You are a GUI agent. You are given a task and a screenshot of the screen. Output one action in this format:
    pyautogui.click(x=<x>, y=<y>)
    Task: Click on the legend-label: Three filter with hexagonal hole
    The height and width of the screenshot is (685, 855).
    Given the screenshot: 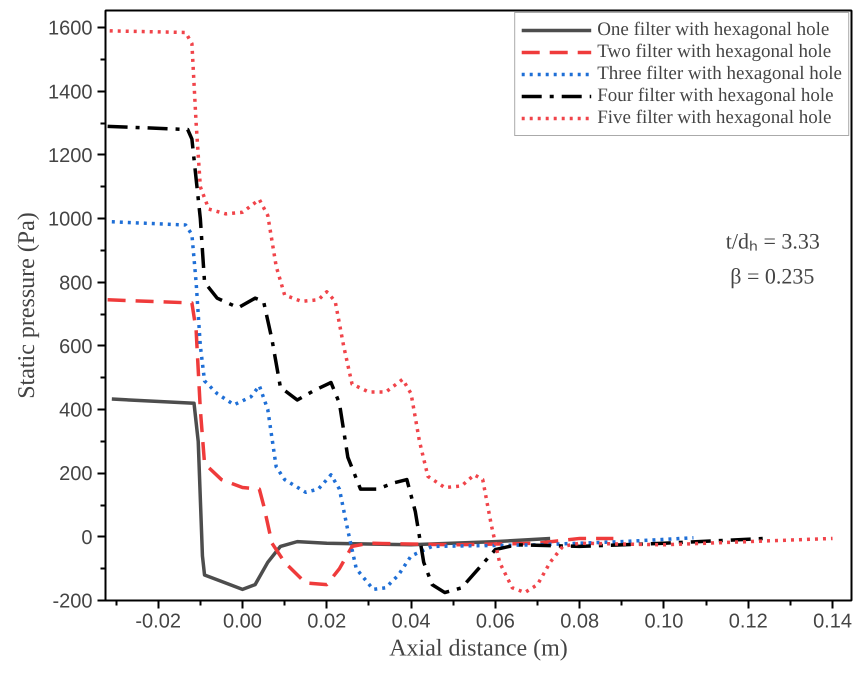 What is the action you would take?
    pyautogui.click(x=719, y=74)
    